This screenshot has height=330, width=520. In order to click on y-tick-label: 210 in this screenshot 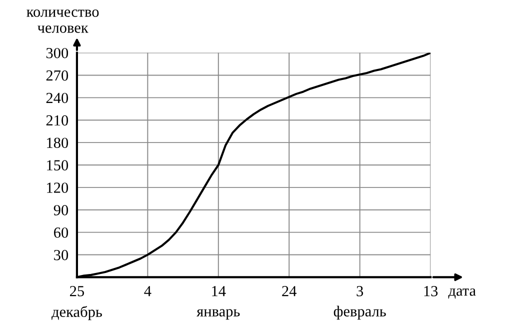, I will do `click(57, 120)`.